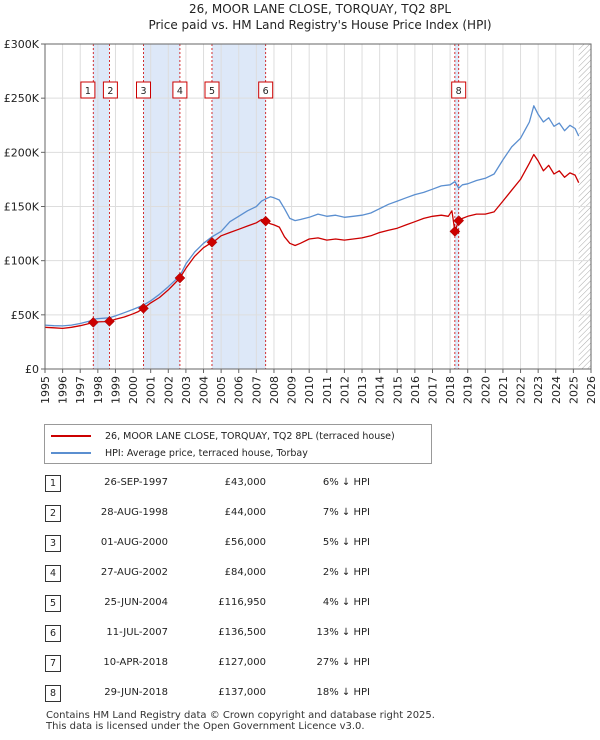  What do you see at coordinates (136, 692) in the screenshot?
I see `sale-date: 29-JUN-2018` at bounding box center [136, 692].